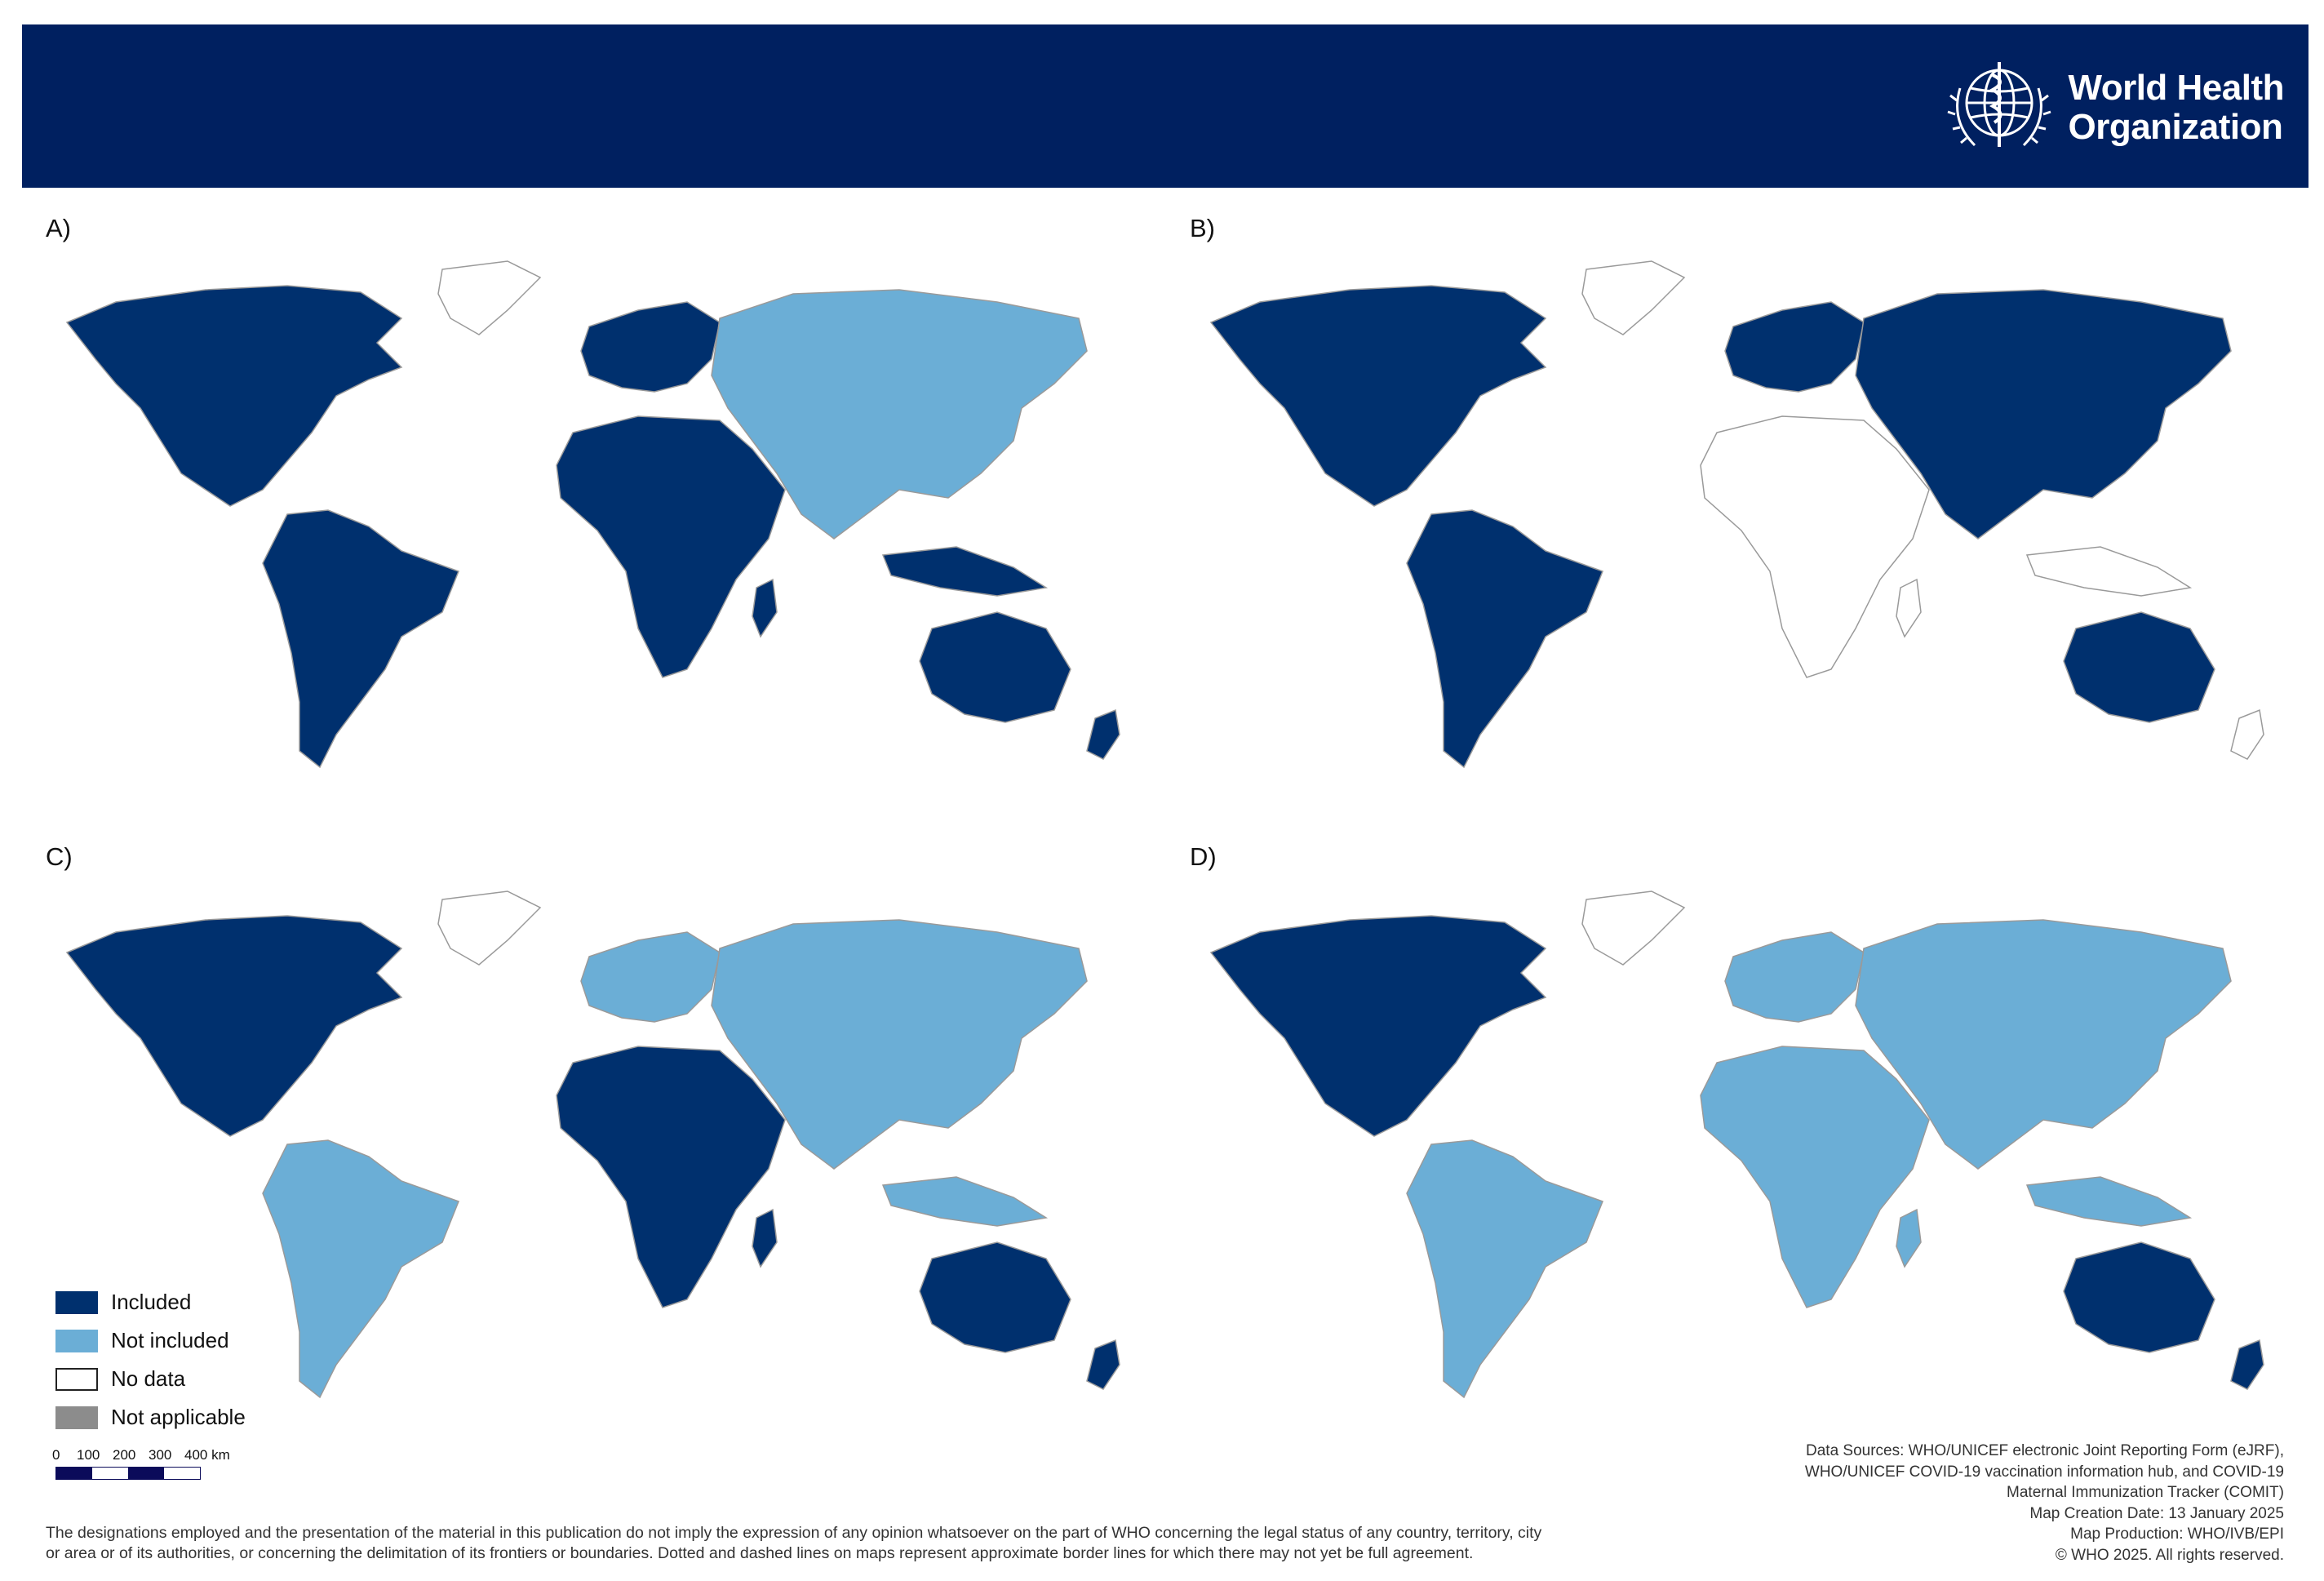  I want to click on legend-swatch-included, so click(76, 1302).